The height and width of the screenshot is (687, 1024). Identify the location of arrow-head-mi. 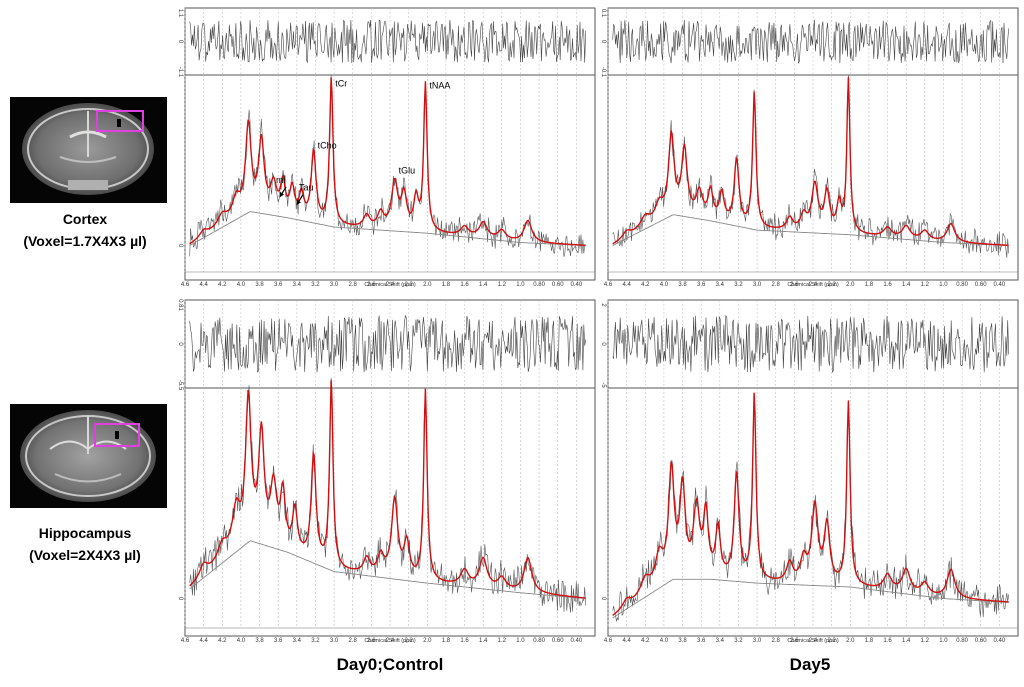
(282, 194).